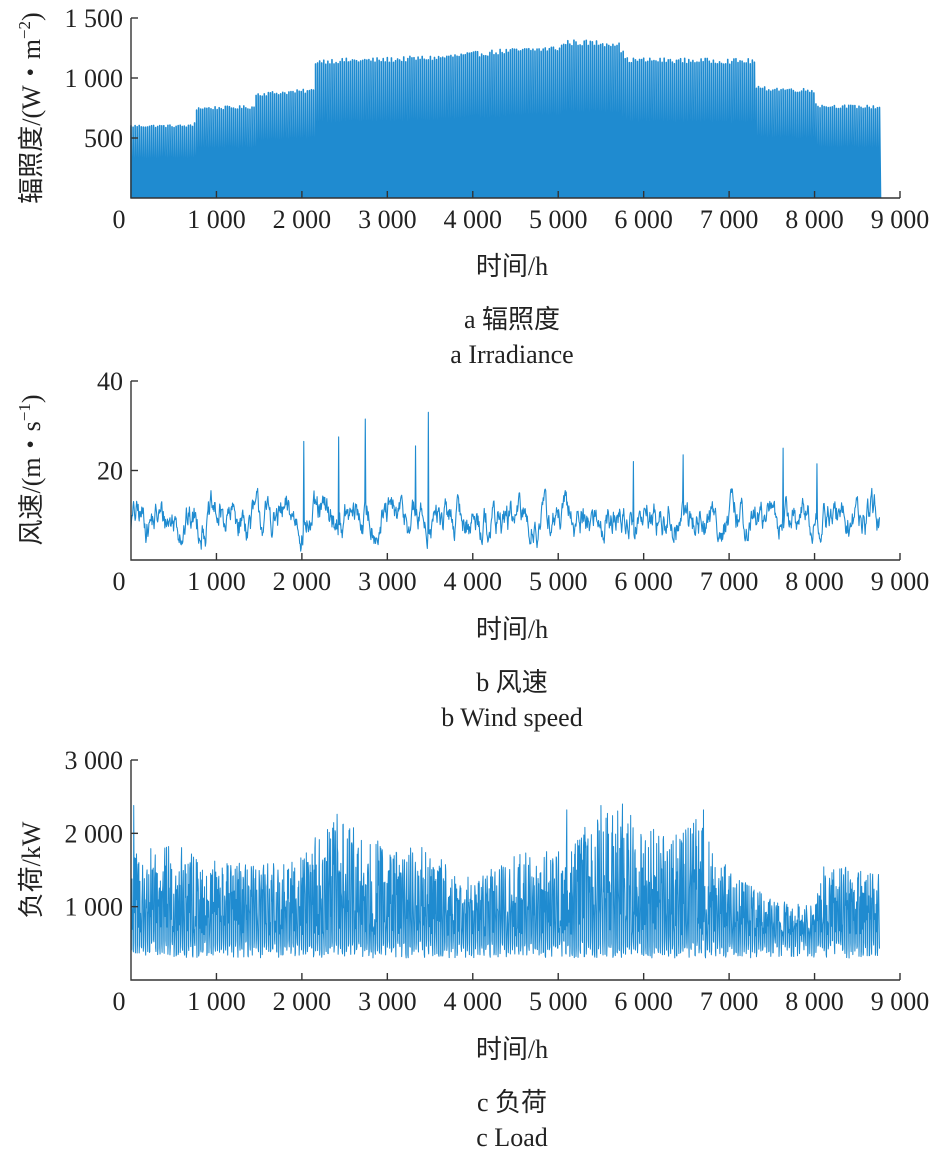  Describe the element at coordinates (110, 471) in the screenshot. I see `wind-speed-y-tick-label: 20` at that location.